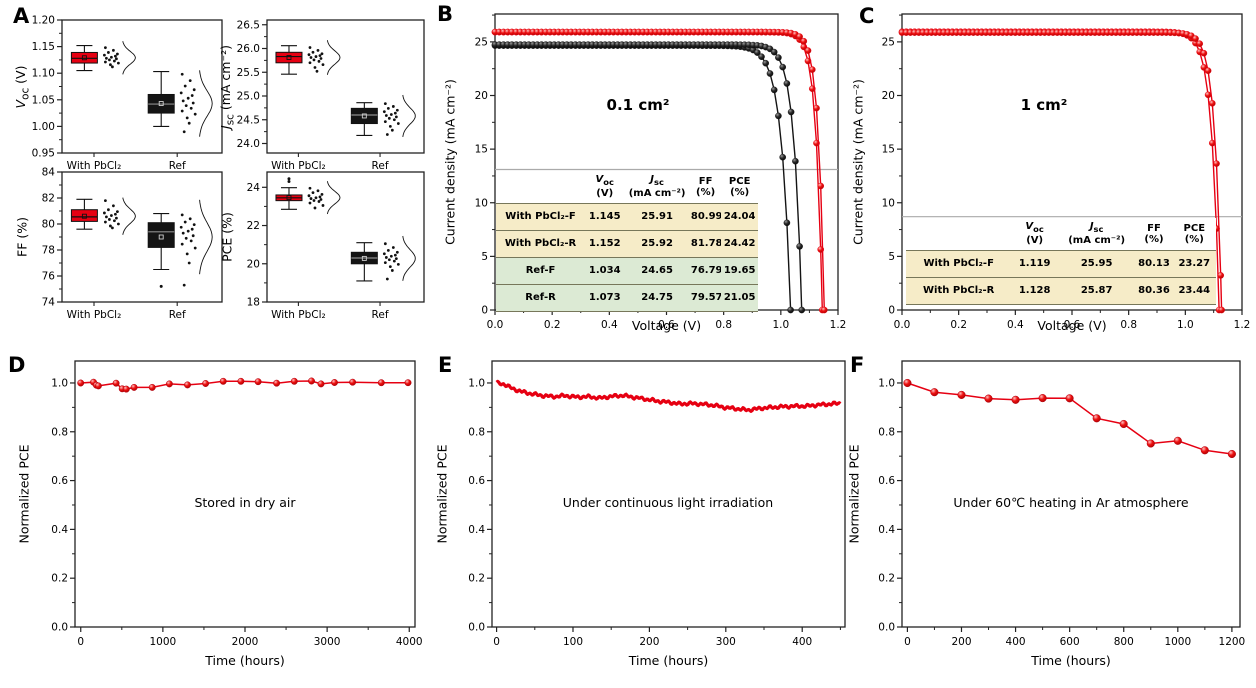 This screenshot has height=688, width=1256. Describe the element at coordinates (450, 162) in the screenshot. I see `y-axis-label: Current density (mA cm⁻²)` at that location.